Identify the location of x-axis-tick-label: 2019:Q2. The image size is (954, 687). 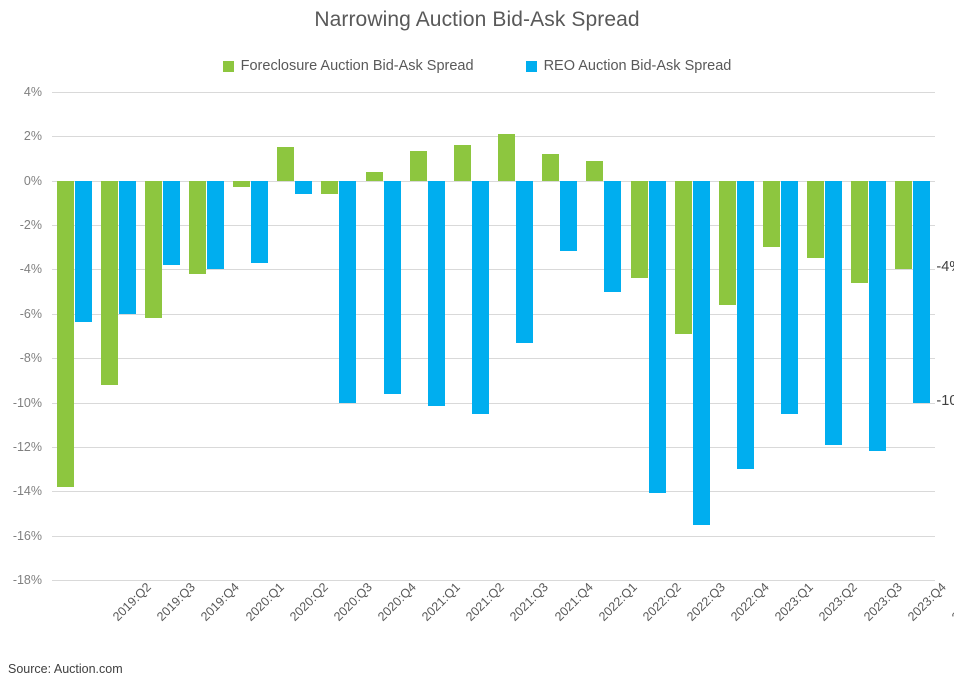
(132, 602).